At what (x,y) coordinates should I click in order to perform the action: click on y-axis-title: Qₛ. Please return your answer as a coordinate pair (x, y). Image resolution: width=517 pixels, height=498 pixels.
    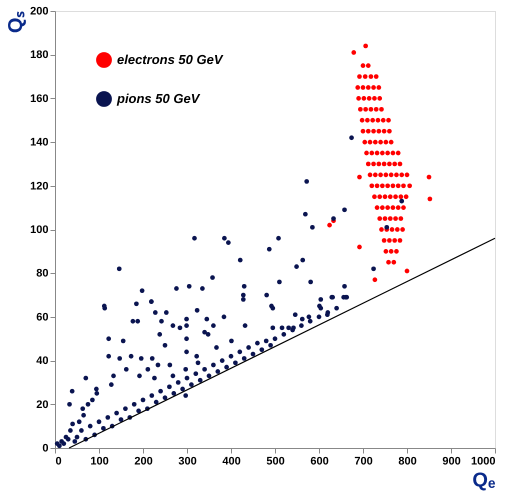
    Looking at the image, I should click on (16, 22).